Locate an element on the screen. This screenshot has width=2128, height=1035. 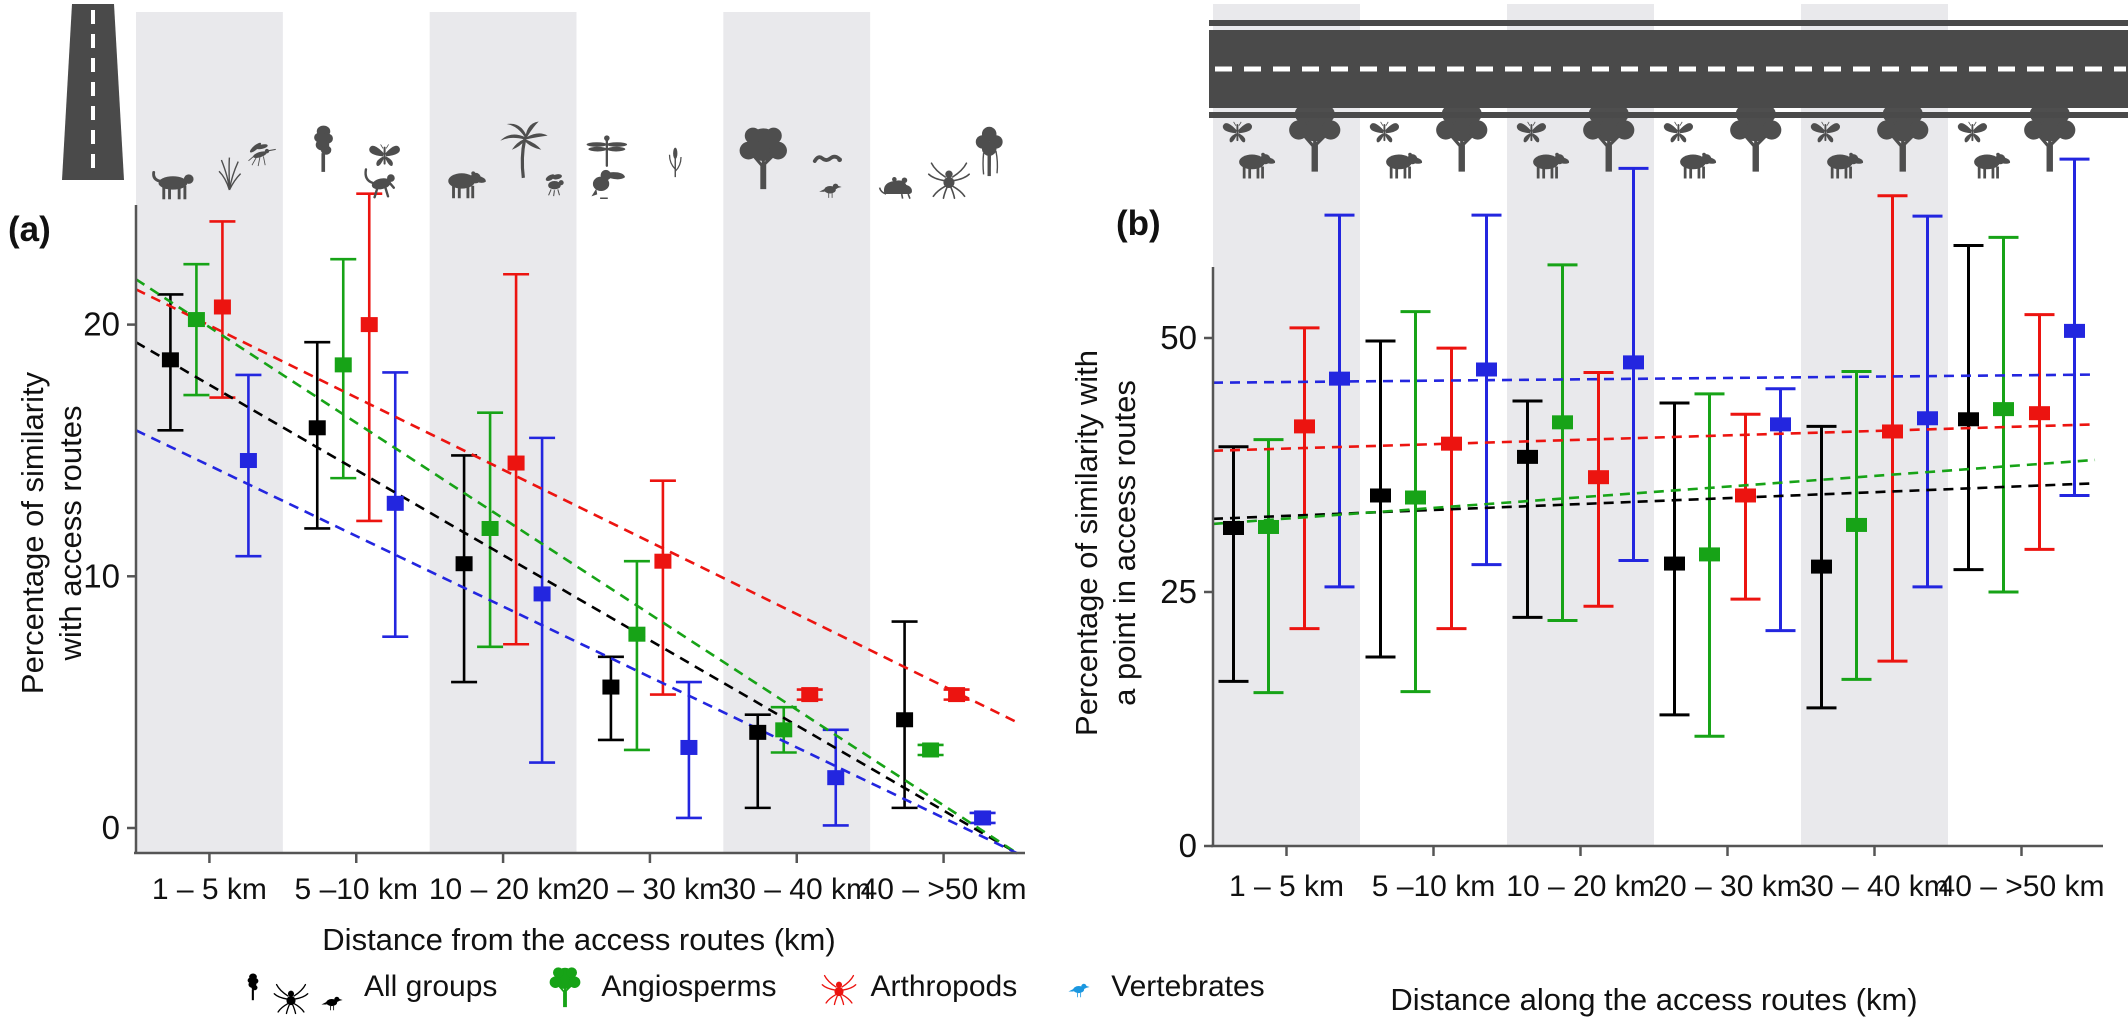
legend-icons-arthropods is located at coordinates (839, 987).